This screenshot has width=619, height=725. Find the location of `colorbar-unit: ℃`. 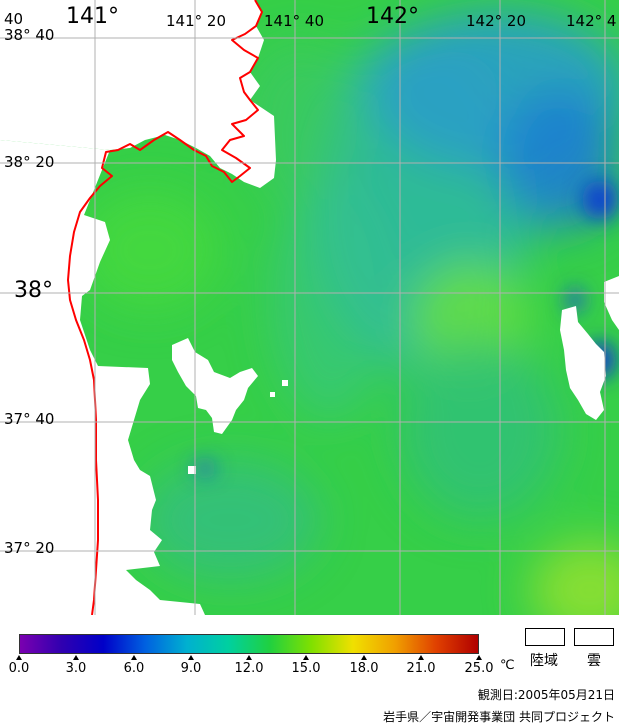

colorbar-unit: ℃ is located at coordinates (507, 665).